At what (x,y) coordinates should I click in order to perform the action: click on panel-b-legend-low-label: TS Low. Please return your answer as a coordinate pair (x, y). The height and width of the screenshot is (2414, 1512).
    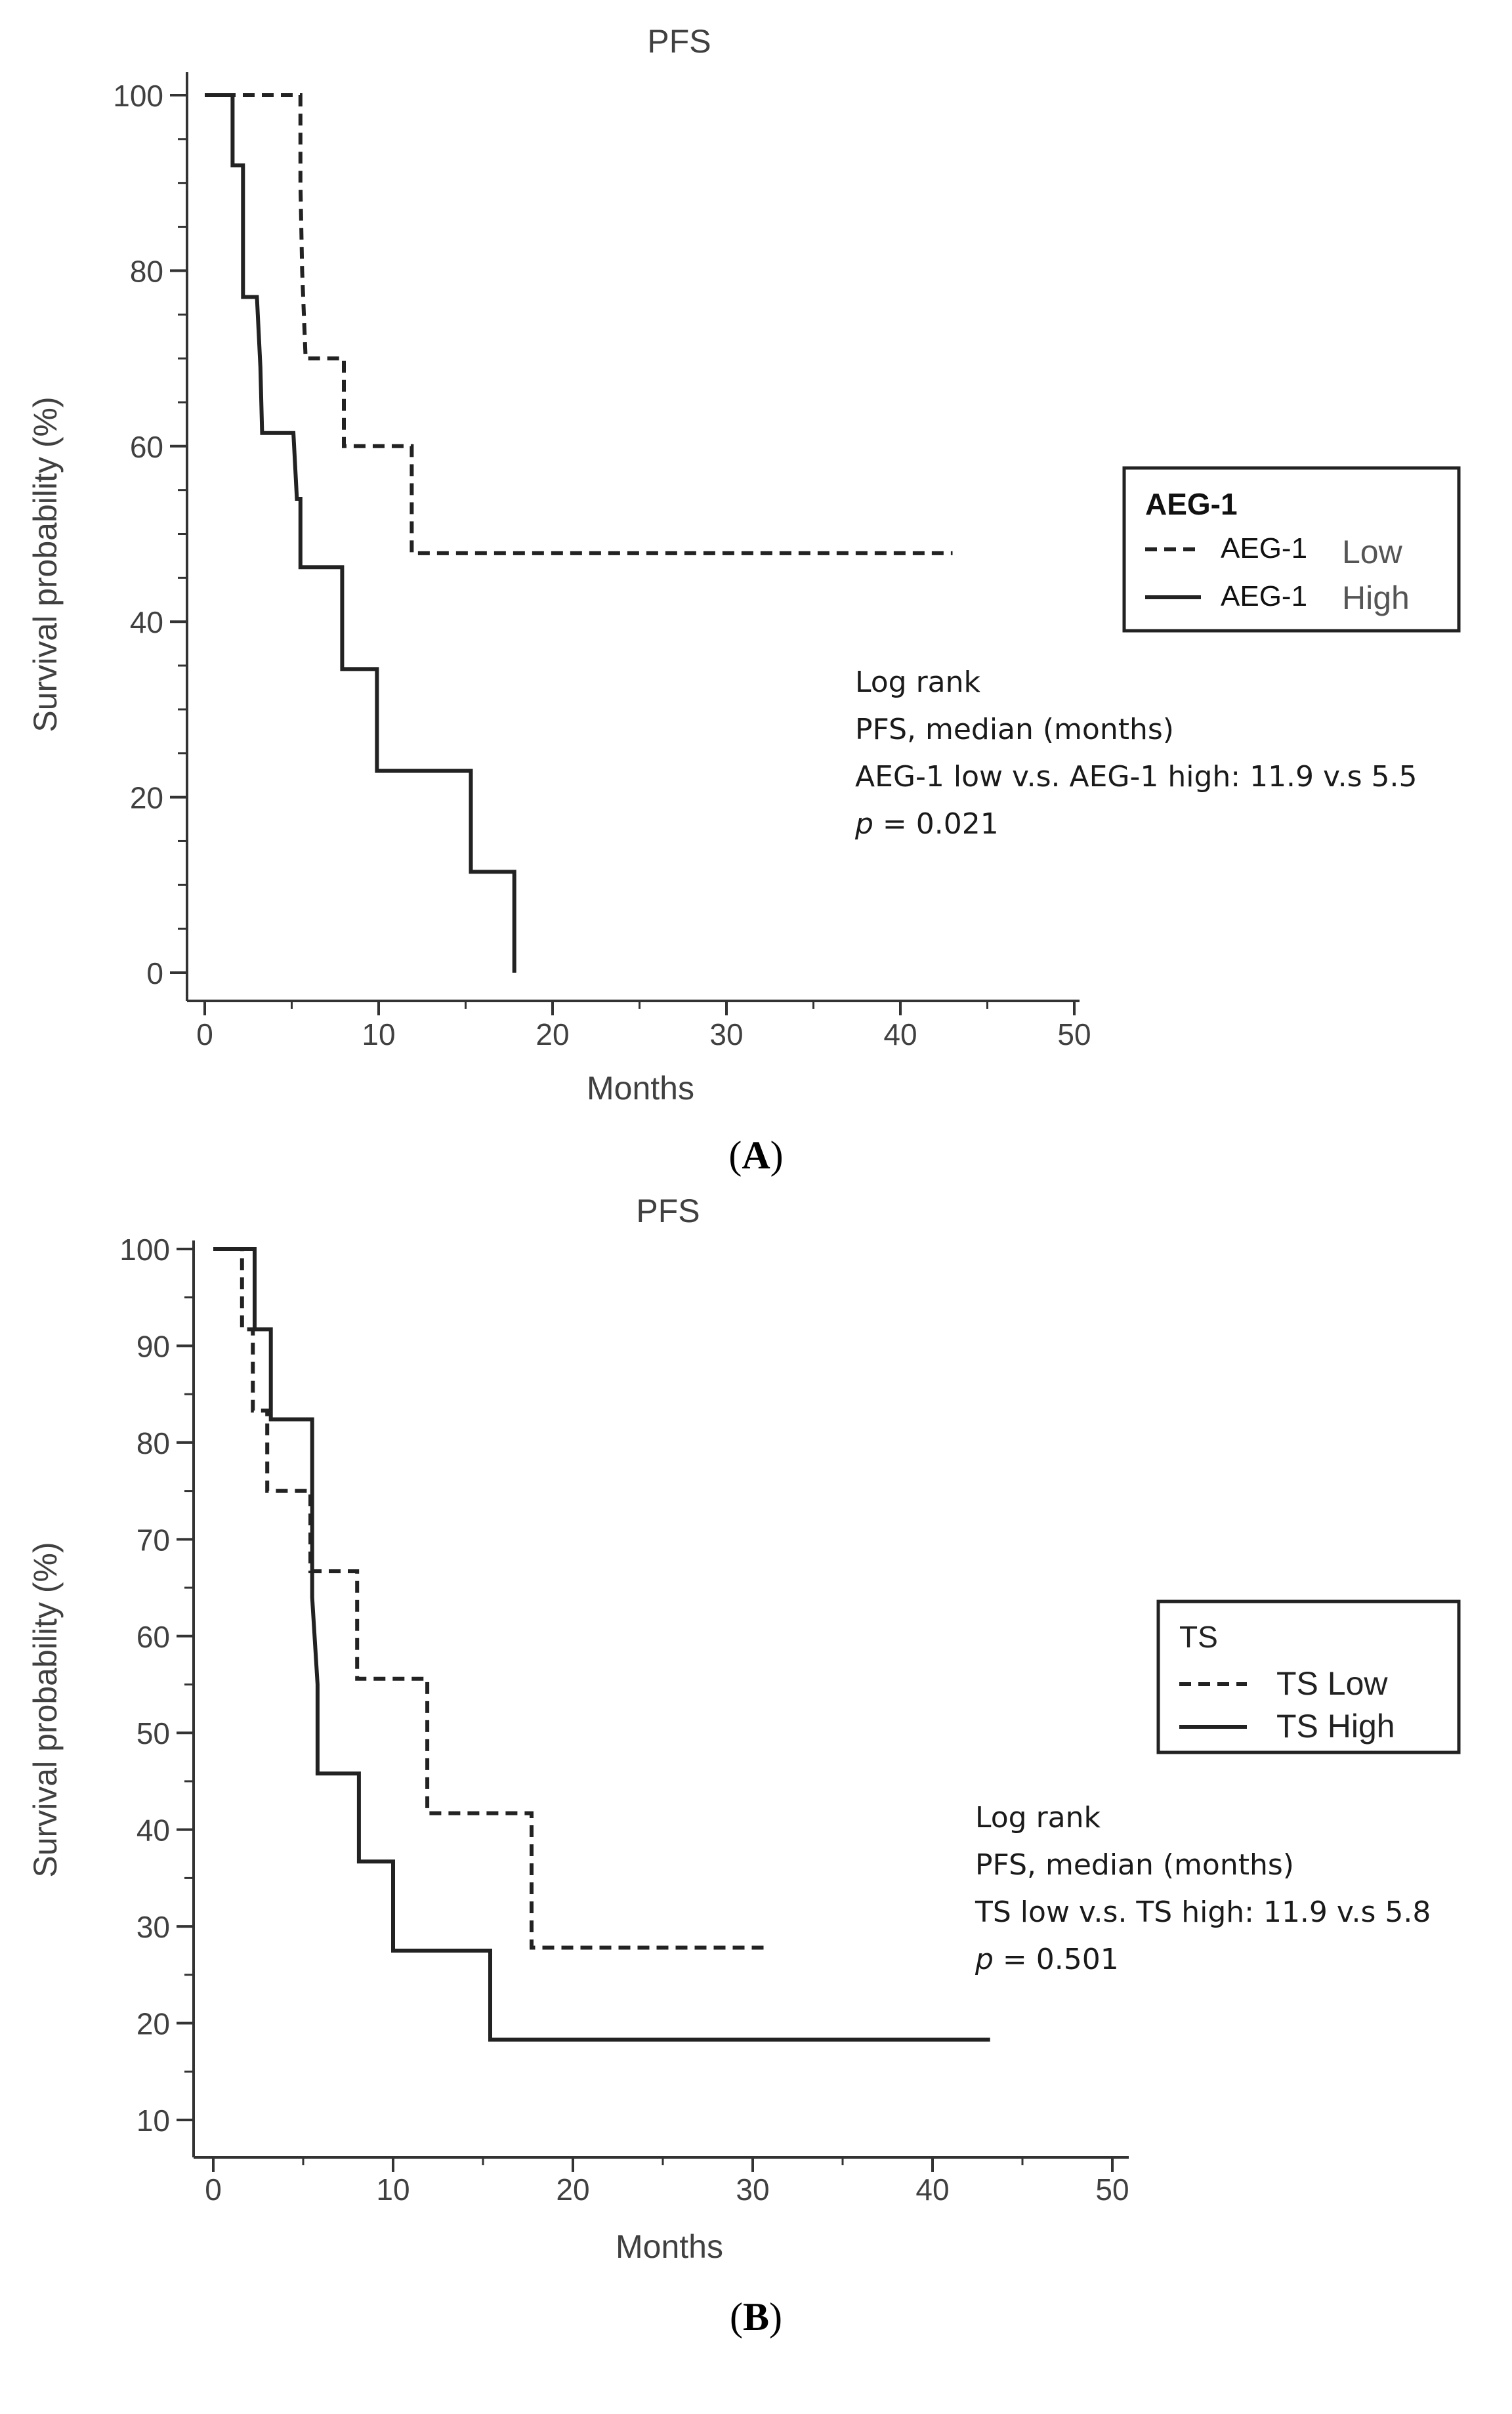
    Looking at the image, I should click on (1332, 1683).